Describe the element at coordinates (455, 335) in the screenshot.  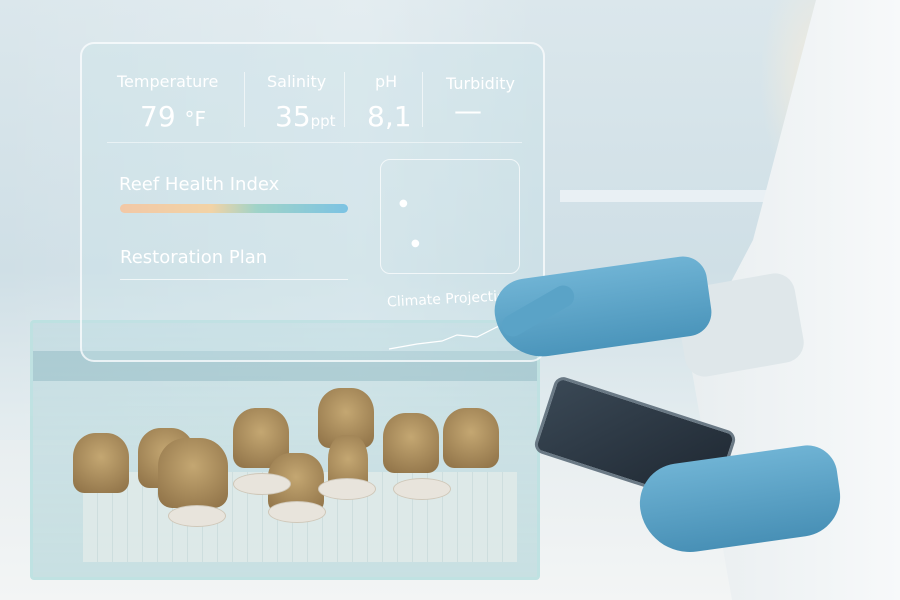
I see `climate-trend-line` at that location.